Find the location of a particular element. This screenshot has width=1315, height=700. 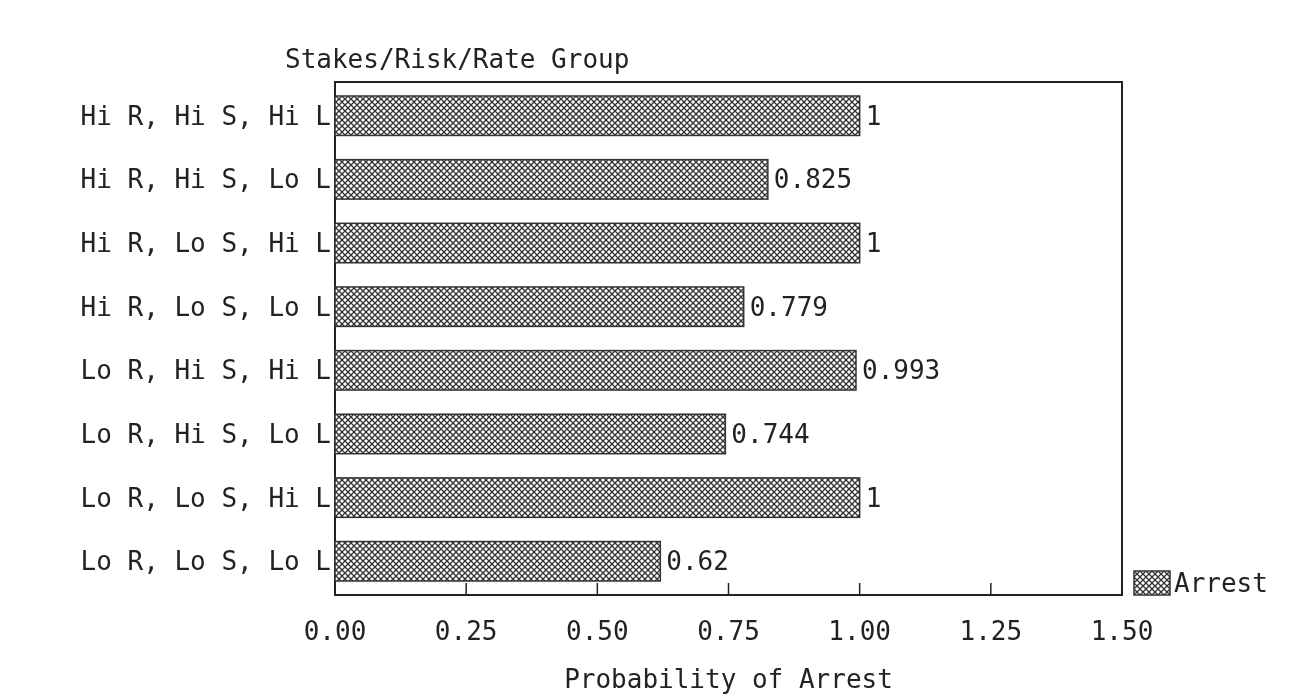

x-tick-label: 0.00 is located at coordinates (335, 631).